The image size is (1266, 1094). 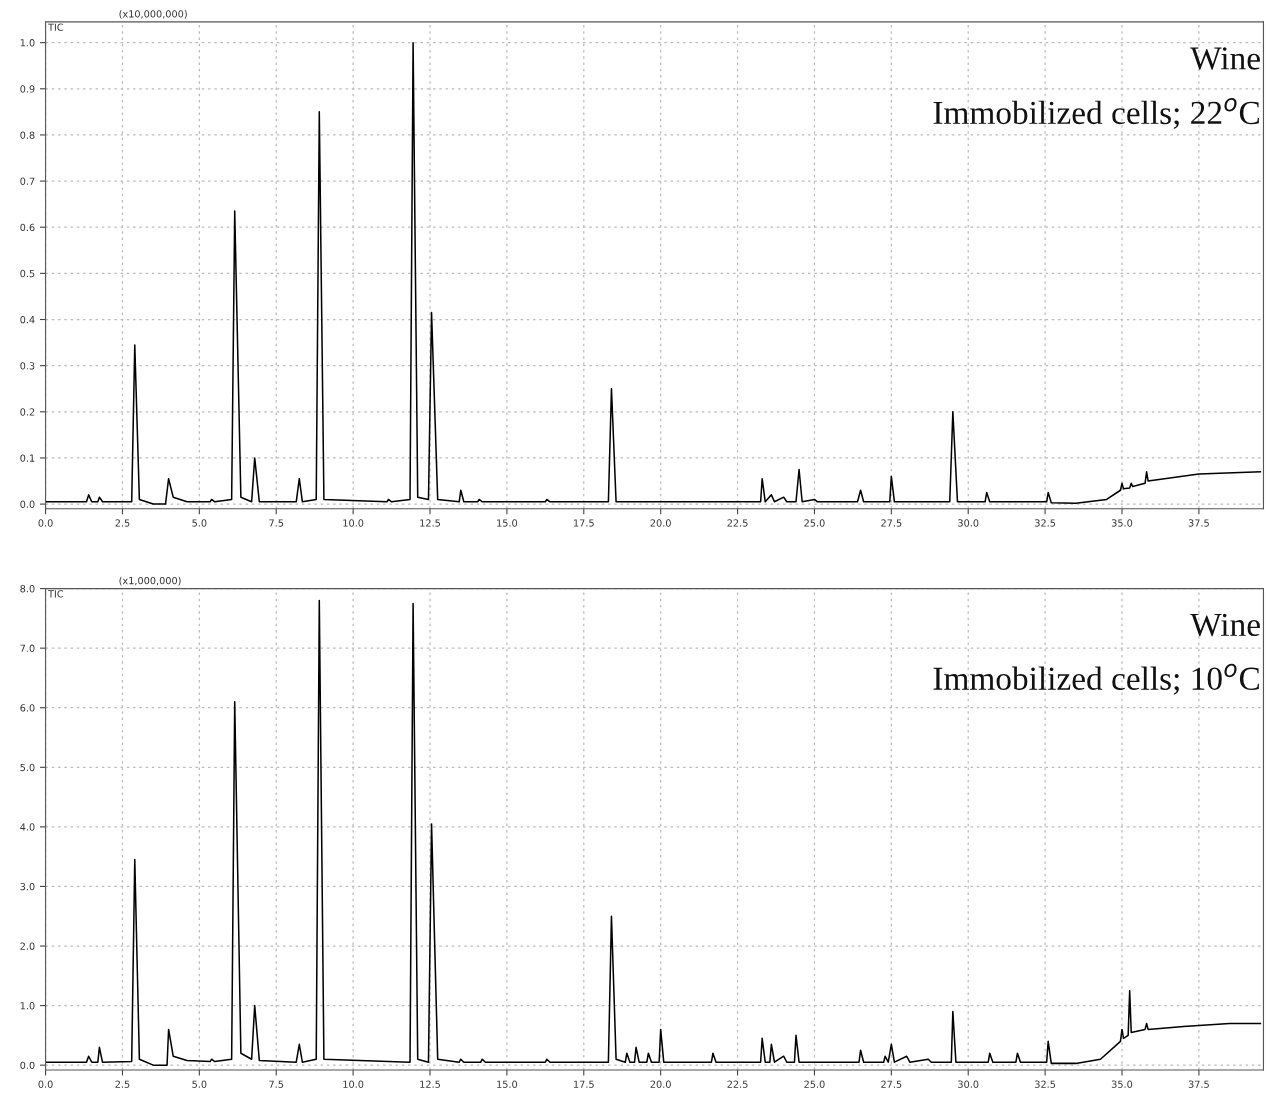 I want to click on y-tick-label: 4.0, so click(x=27, y=827).